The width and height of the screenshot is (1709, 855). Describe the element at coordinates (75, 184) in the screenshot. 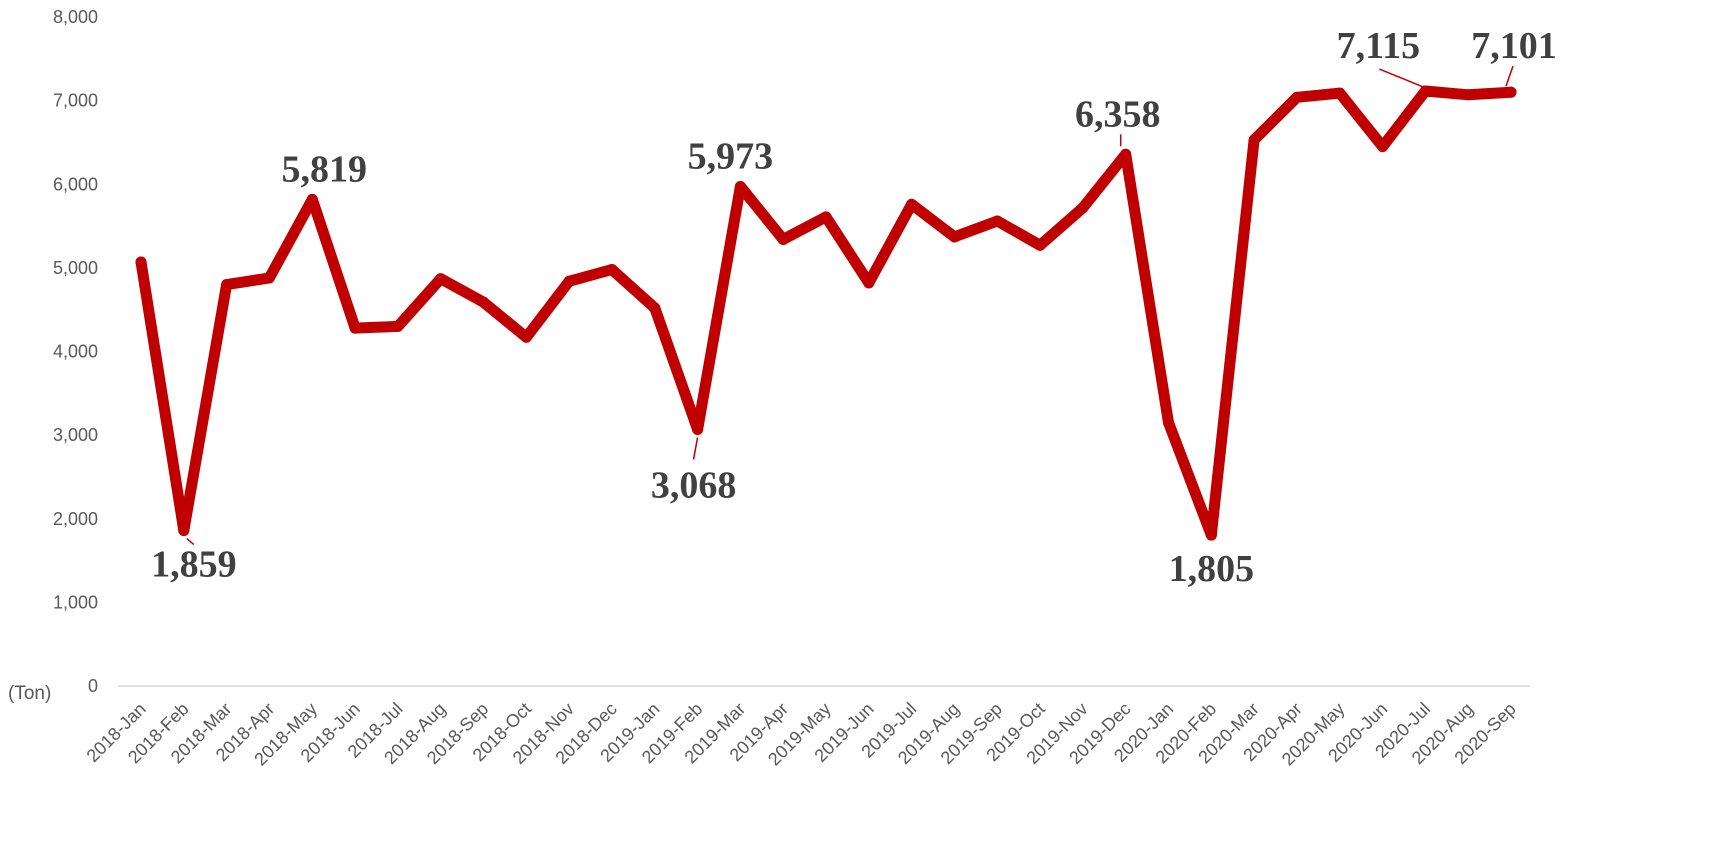

I see `y-tick-label: 6,000` at that location.